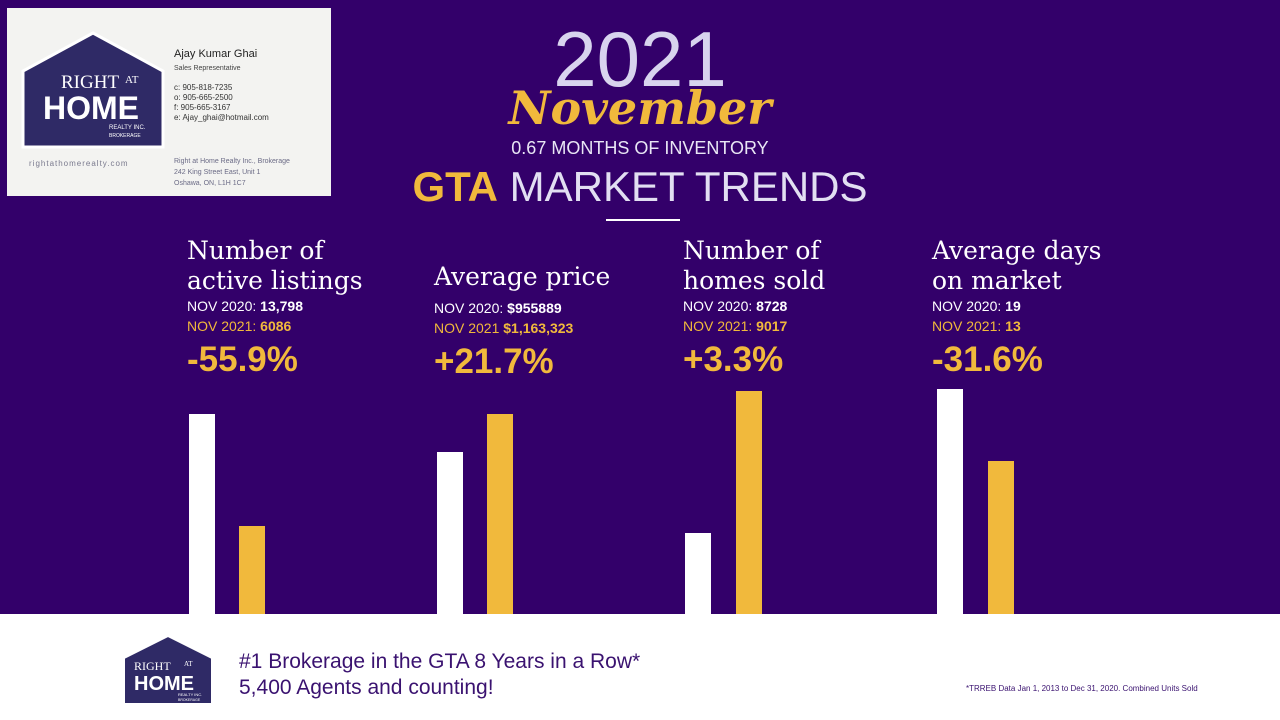 This screenshot has width=1280, height=720. I want to click on stat-2021: NOV 2021 $1,163,323, so click(549, 328).